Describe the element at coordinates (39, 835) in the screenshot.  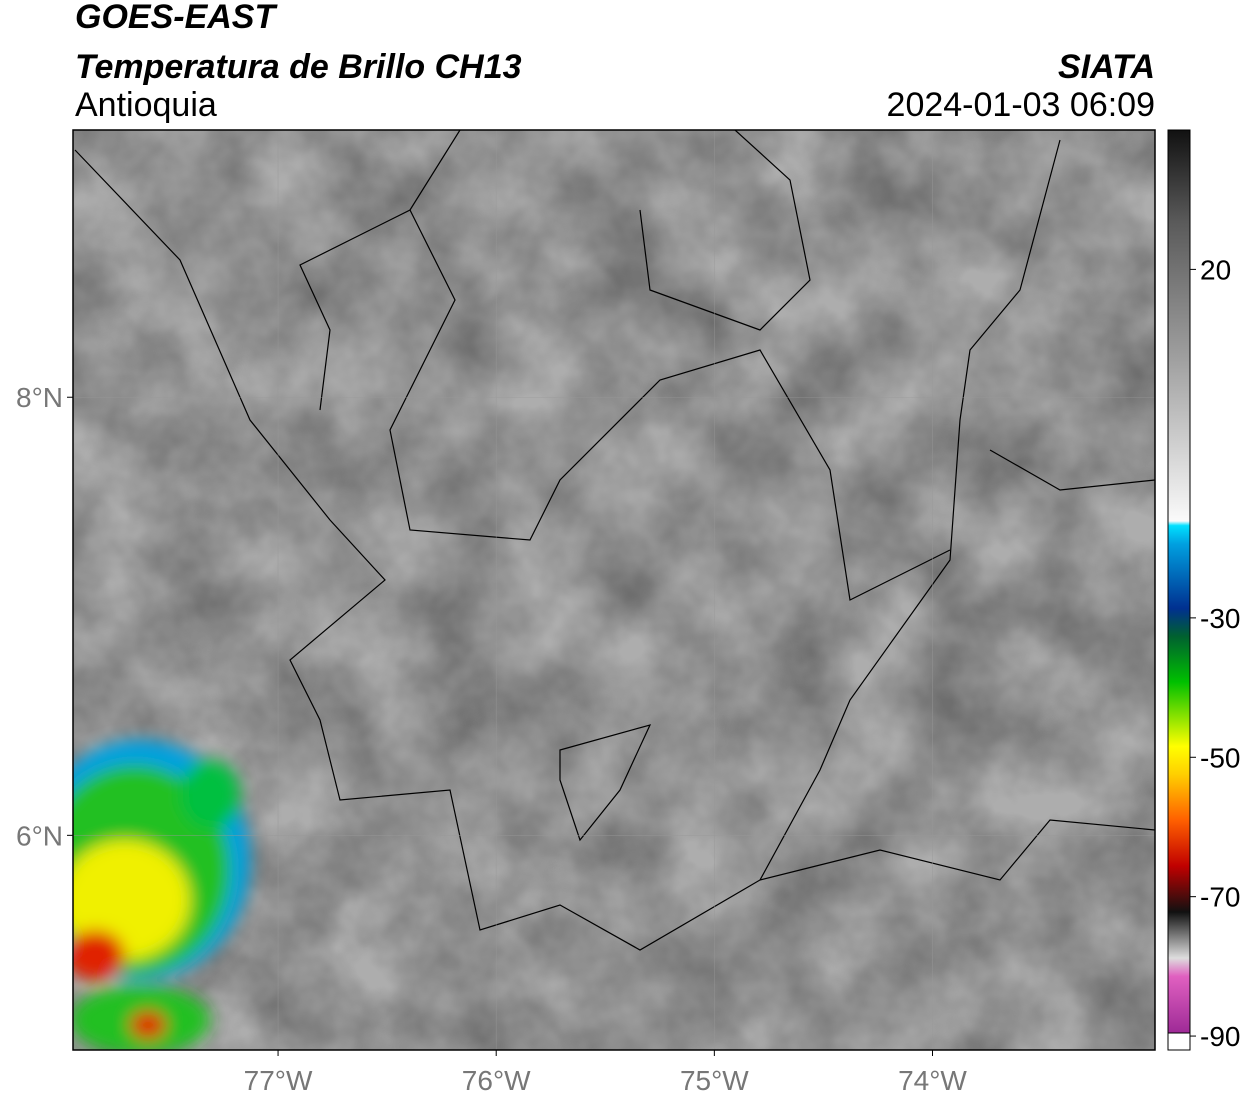
I see `y-tick-label: 6°N` at that location.